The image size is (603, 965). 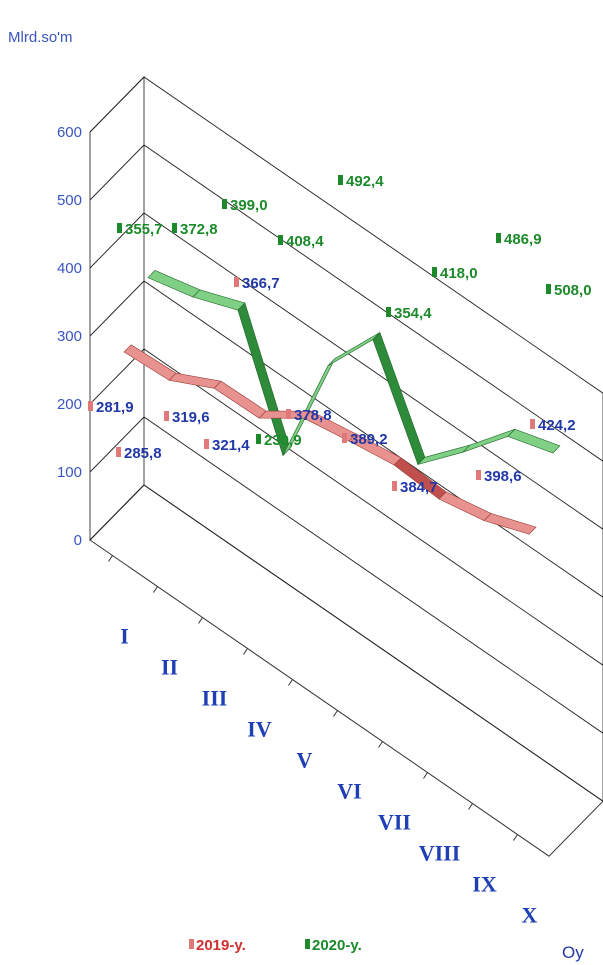 What do you see at coordinates (413, 313) in the screenshot?
I see `data-label-2020: 354,4` at bounding box center [413, 313].